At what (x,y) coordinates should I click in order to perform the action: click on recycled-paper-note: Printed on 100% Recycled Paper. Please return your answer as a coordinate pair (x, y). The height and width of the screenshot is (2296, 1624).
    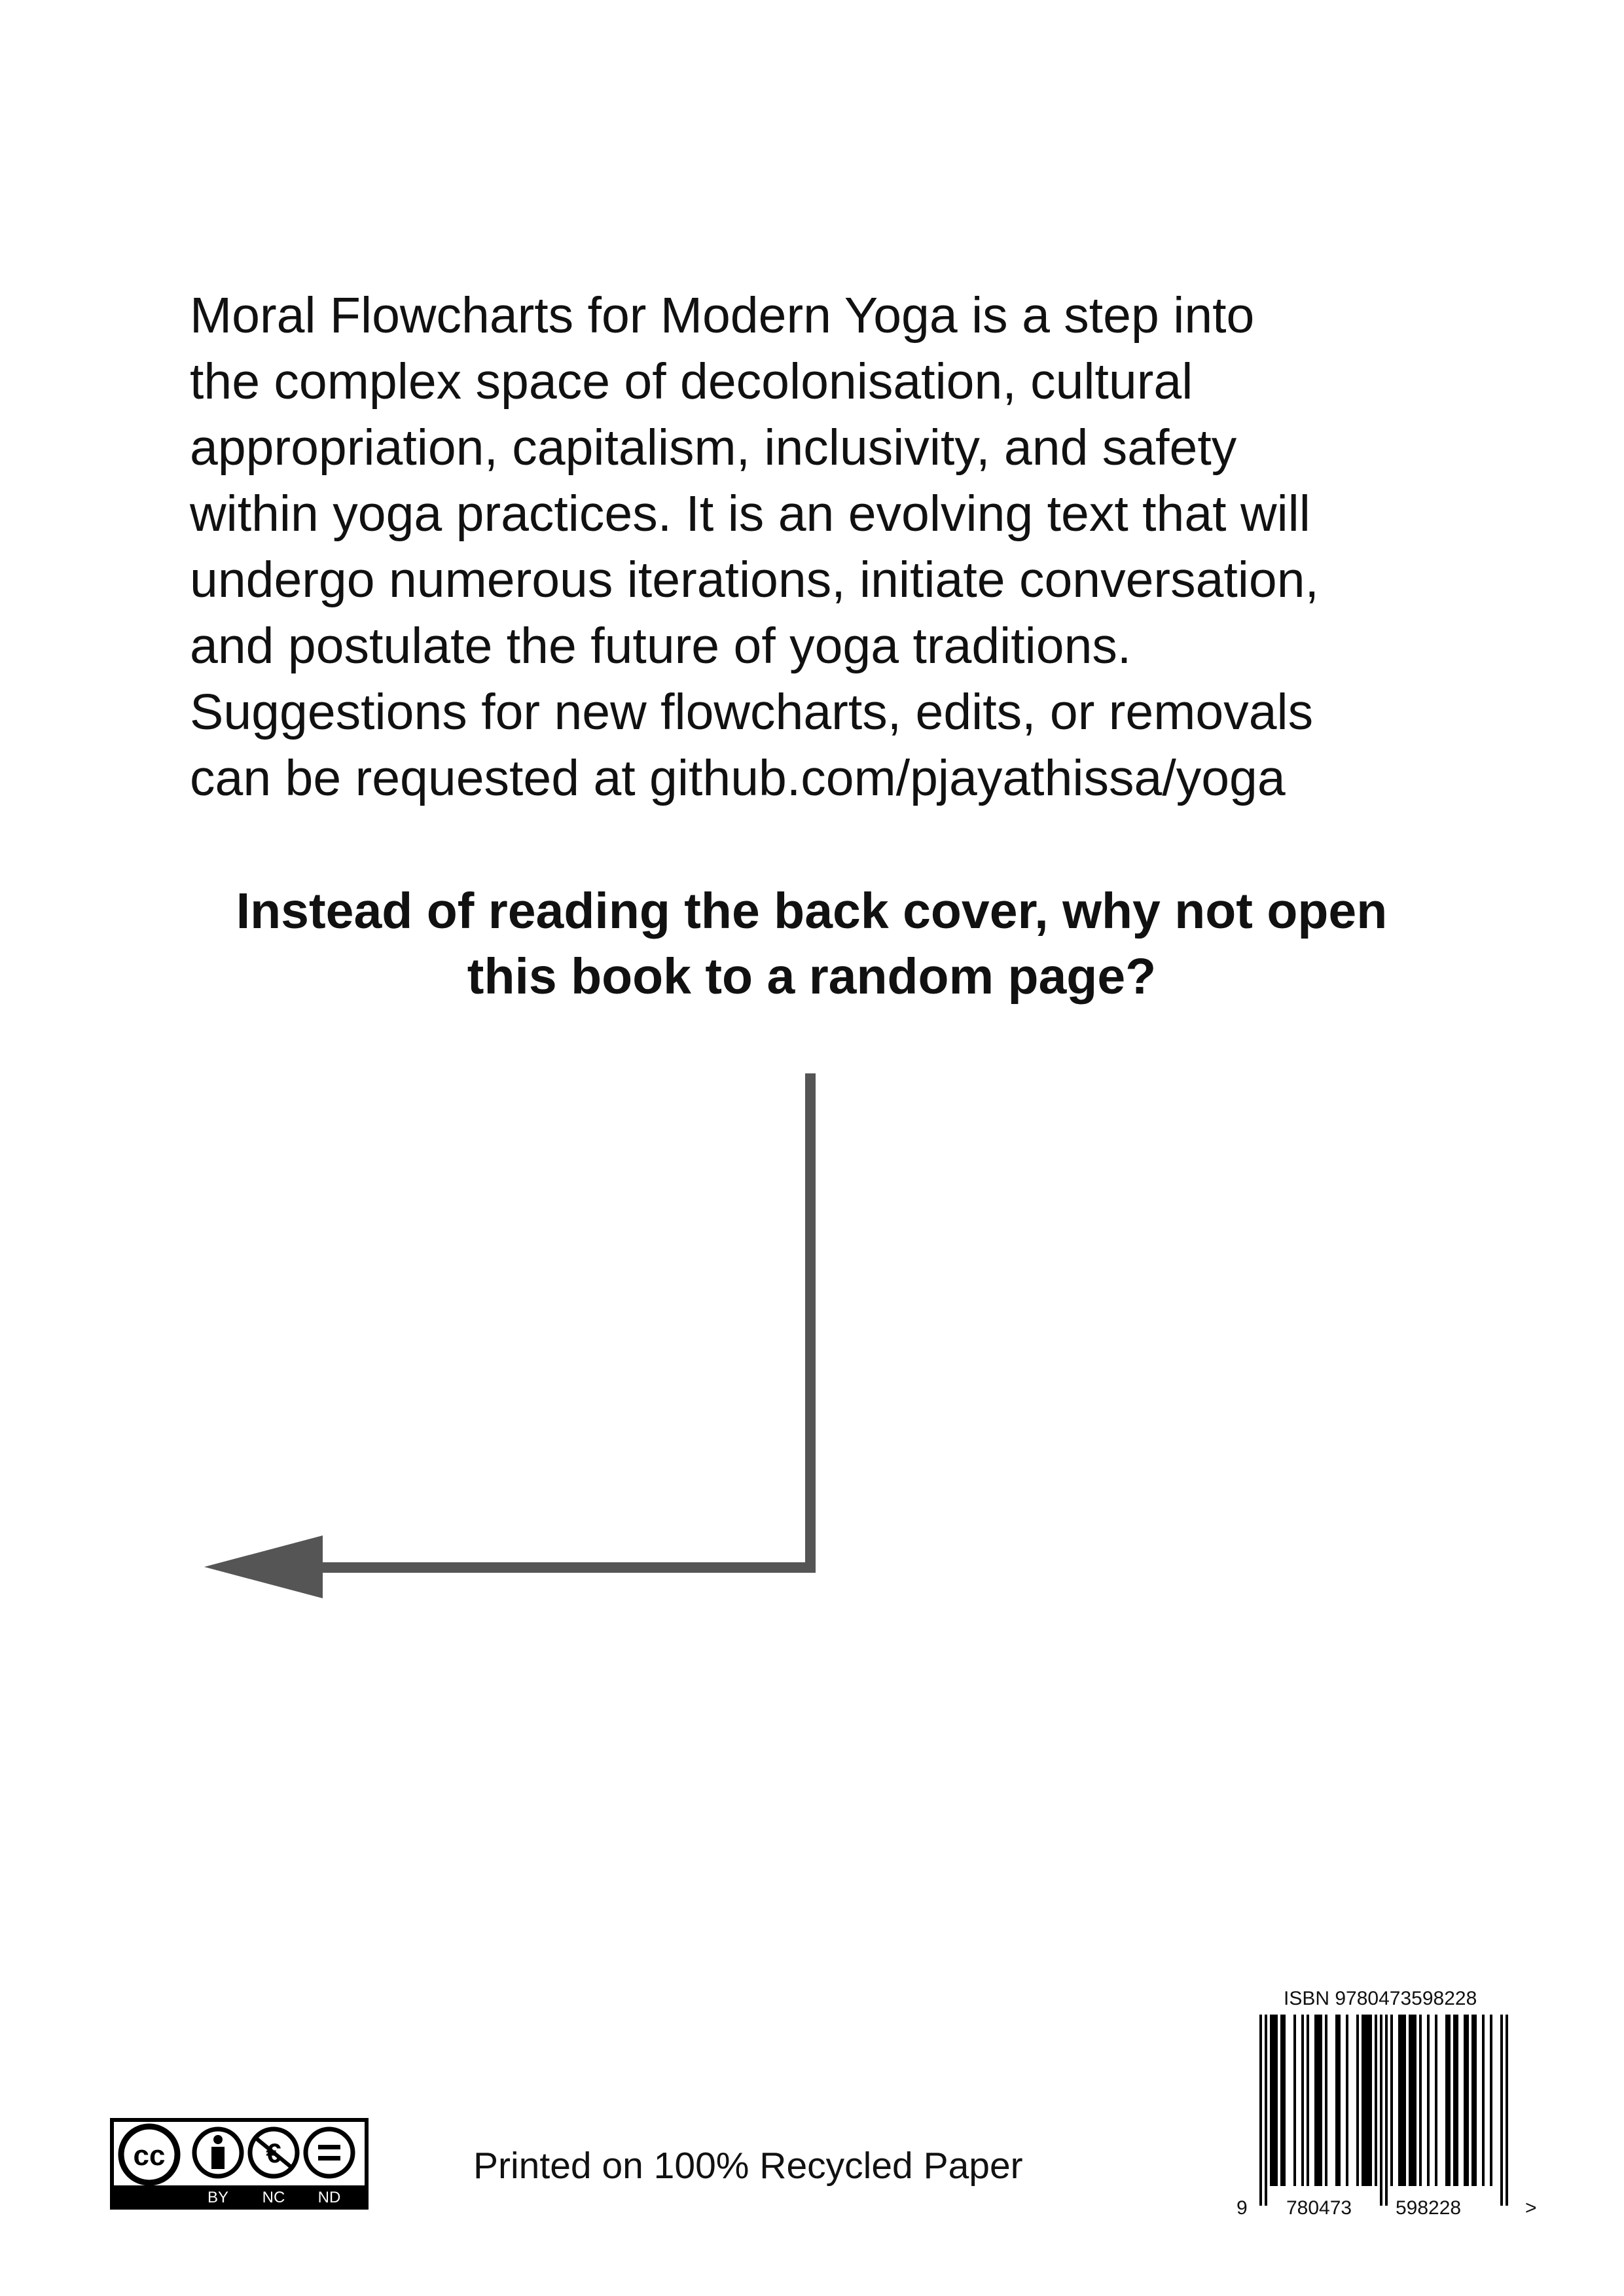
    Looking at the image, I should click on (748, 2166).